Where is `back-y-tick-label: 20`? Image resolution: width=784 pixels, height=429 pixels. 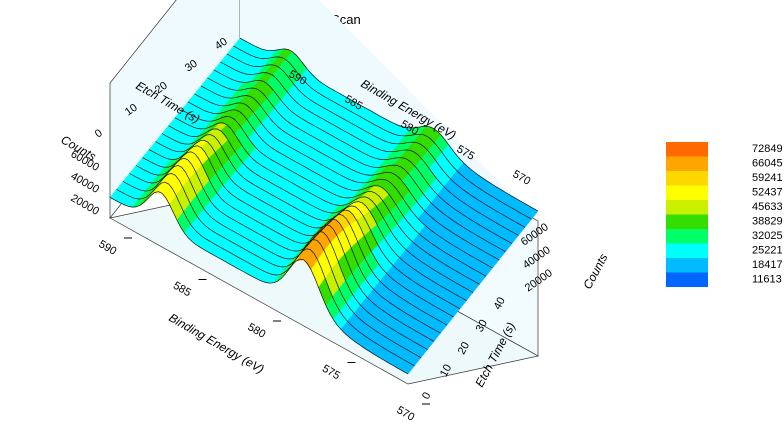 back-y-tick-label: 20 is located at coordinates (161, 88).